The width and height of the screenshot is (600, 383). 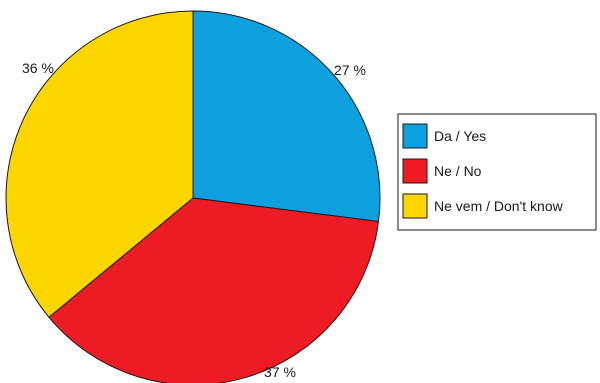 What do you see at coordinates (460, 136) in the screenshot?
I see `legend-item-yes-label: Da / Yes` at bounding box center [460, 136].